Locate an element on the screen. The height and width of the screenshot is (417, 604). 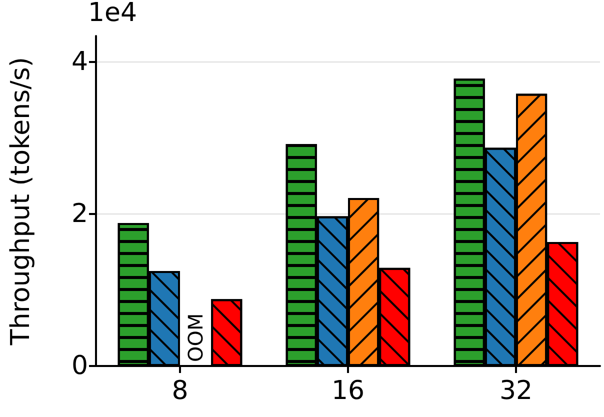
x-tick-label: 16 is located at coordinates (348, 391).